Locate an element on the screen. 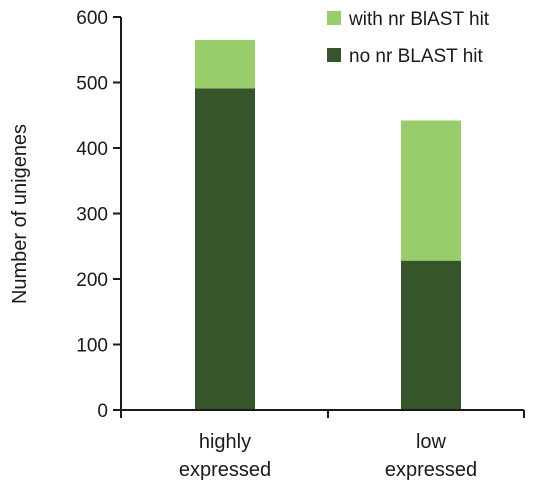  legend-label-with-hit: with nr BlAST hit is located at coordinates (419, 19).